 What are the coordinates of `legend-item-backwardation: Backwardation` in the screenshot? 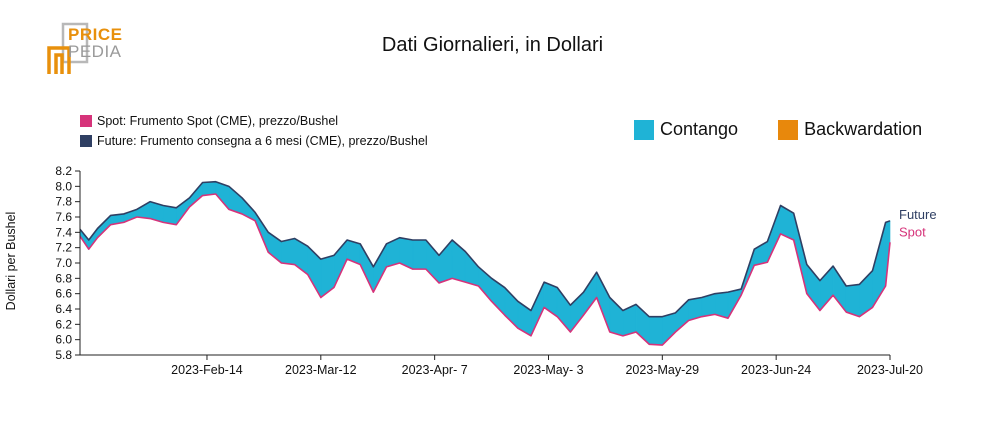 It's located at (850, 129).